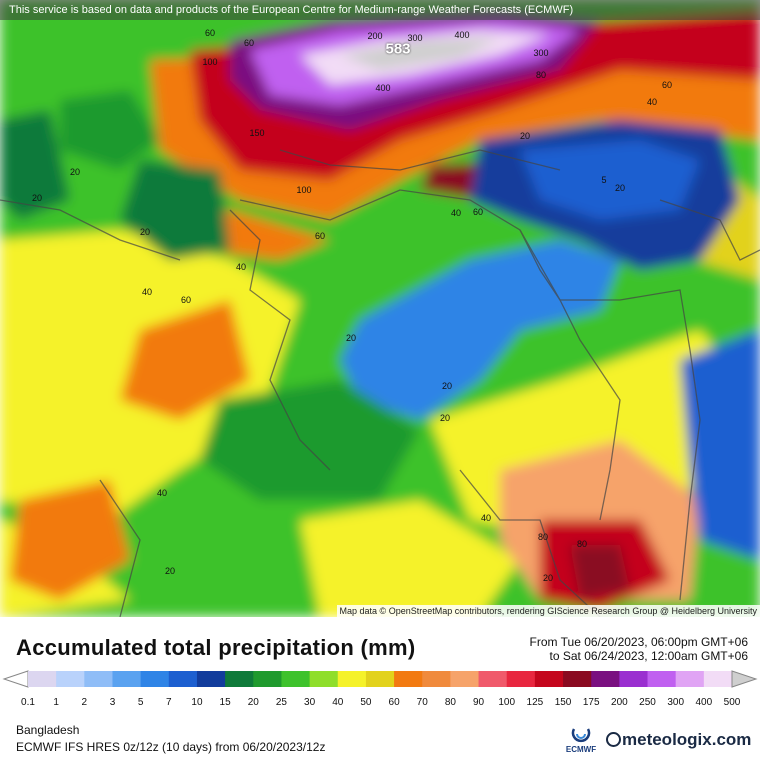  I want to click on scale-tick-label: 1, so click(56, 702).